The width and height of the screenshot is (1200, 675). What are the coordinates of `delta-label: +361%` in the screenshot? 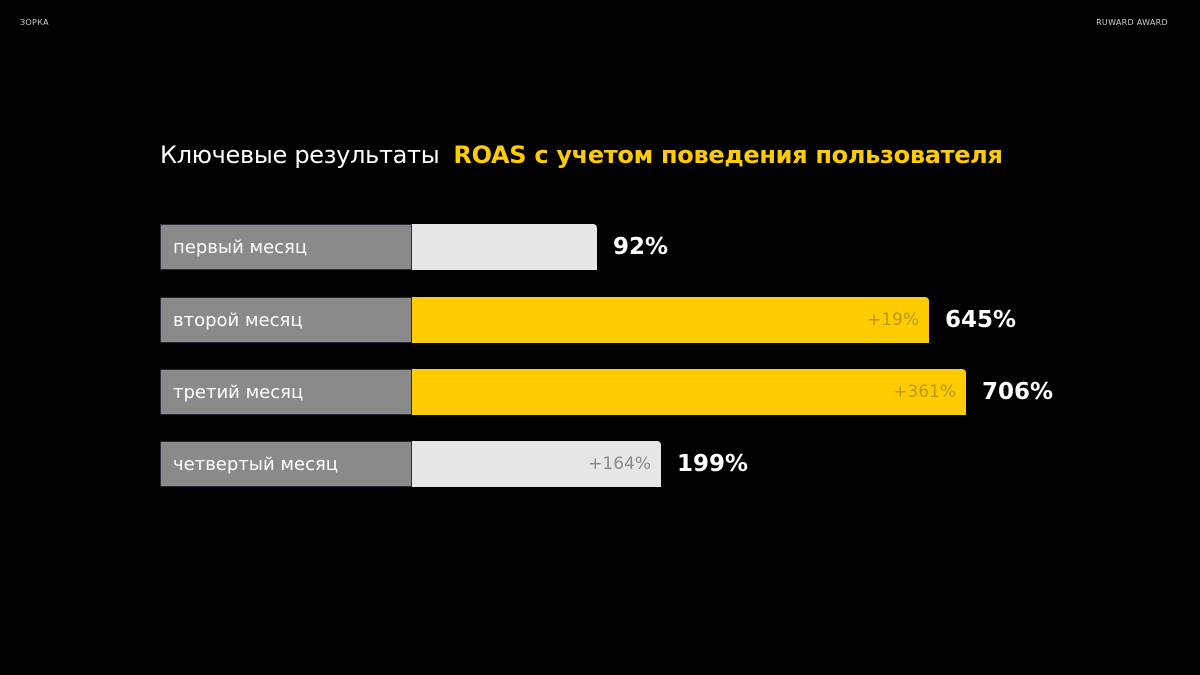 It's located at (924, 392).